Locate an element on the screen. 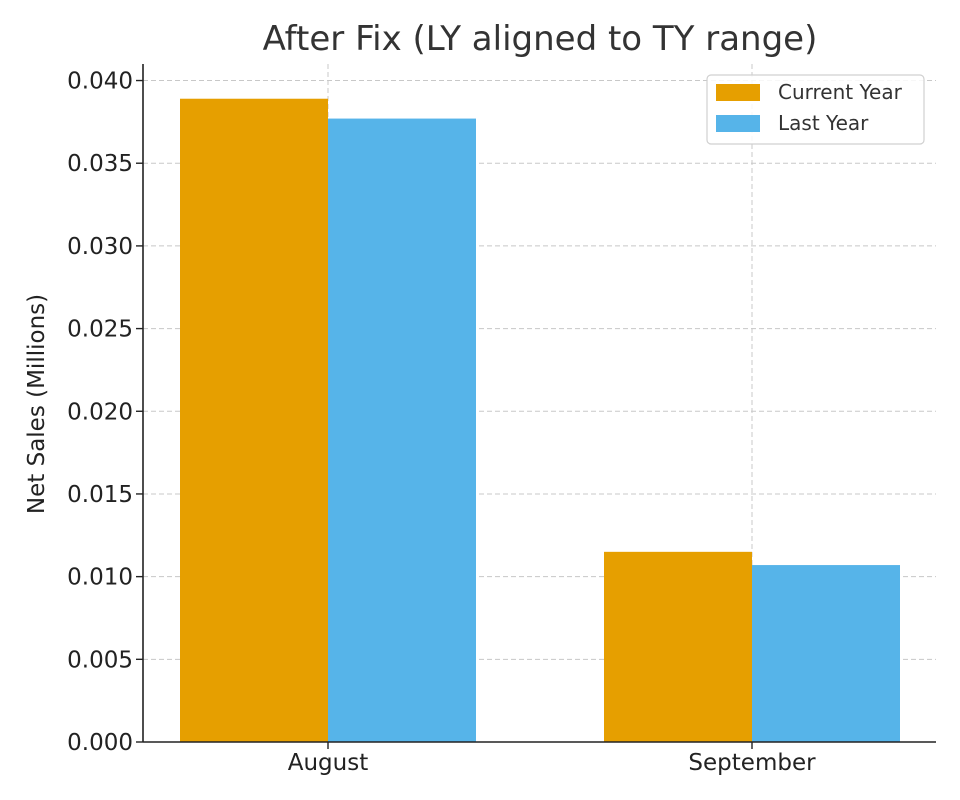 The width and height of the screenshot is (960, 800). y-tick-label: 0.030 is located at coordinates (100, 247).